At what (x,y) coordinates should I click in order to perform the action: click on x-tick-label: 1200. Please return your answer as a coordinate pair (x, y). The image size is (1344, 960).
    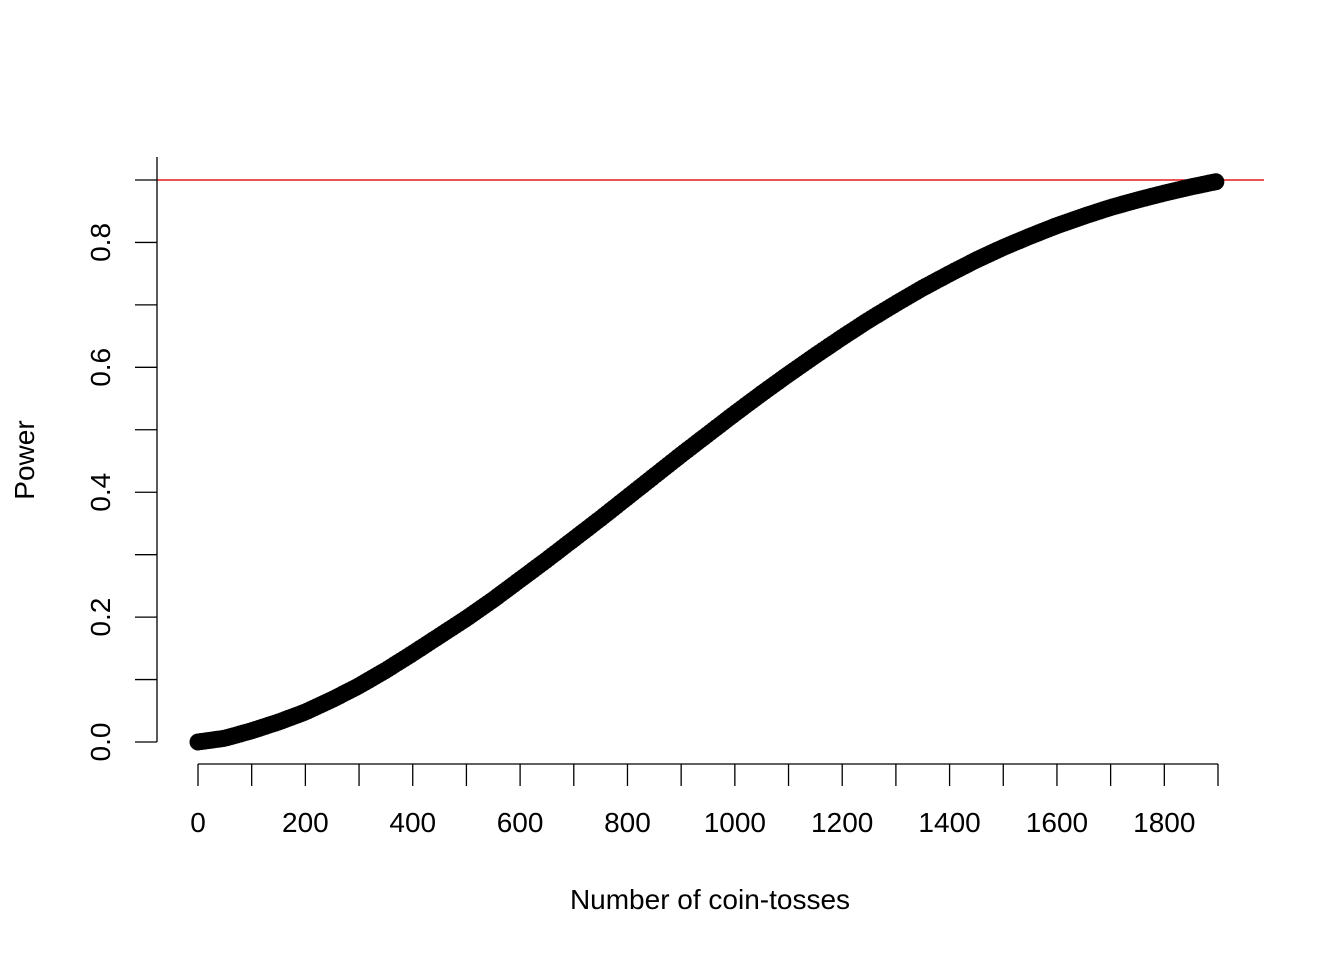
    Looking at the image, I should click on (842, 822).